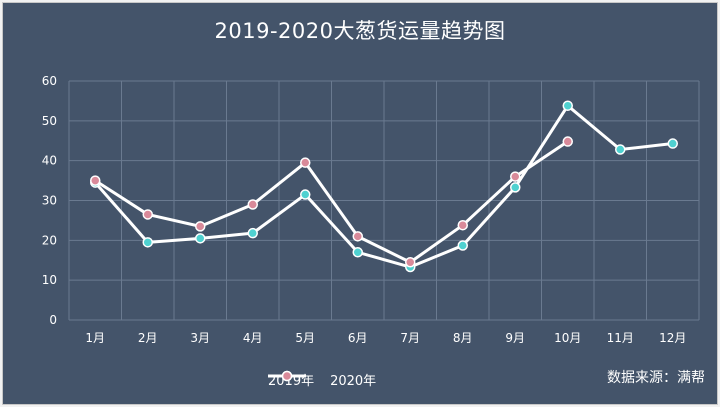 This screenshot has height=407, width=720. What do you see at coordinates (95, 338) in the screenshot?
I see `x-tick-label: 1月` at bounding box center [95, 338].